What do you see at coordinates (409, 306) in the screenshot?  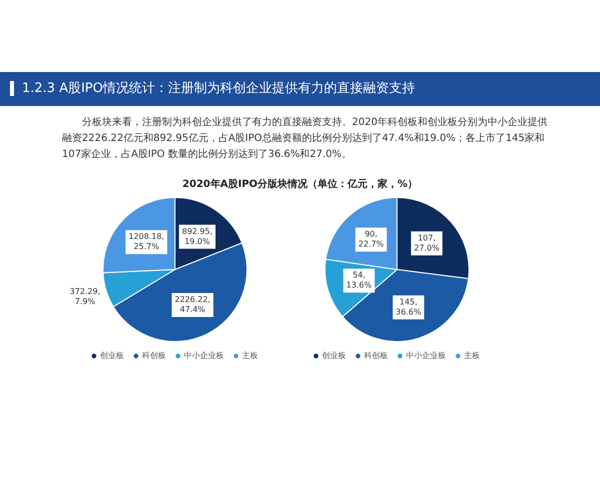 I see `data-label: 145, 36.6%` at bounding box center [409, 306].